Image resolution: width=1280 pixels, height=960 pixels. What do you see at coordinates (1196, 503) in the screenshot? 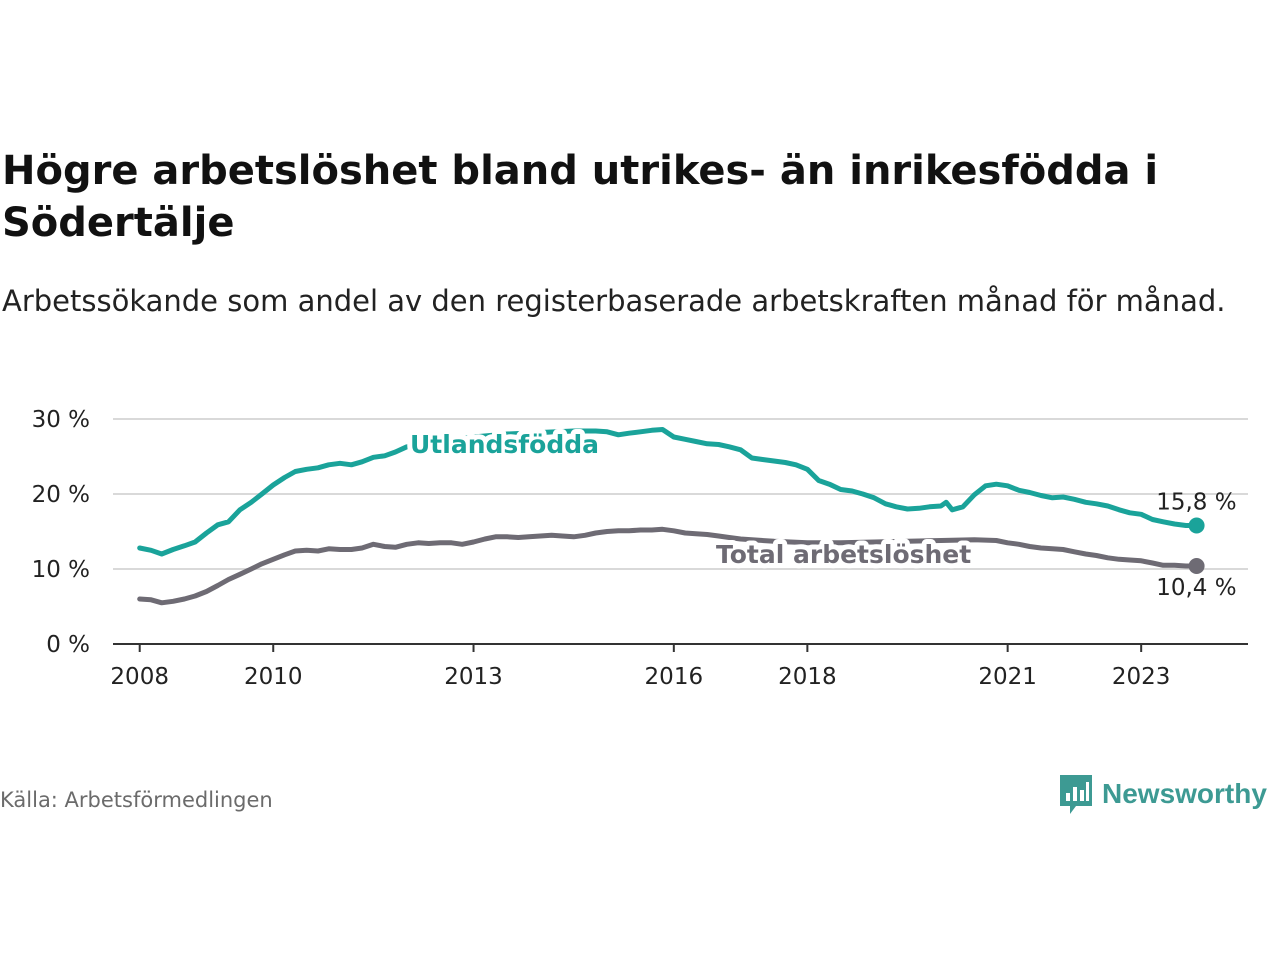
I see `end-value-label: 15,8 %` at bounding box center [1196, 503].